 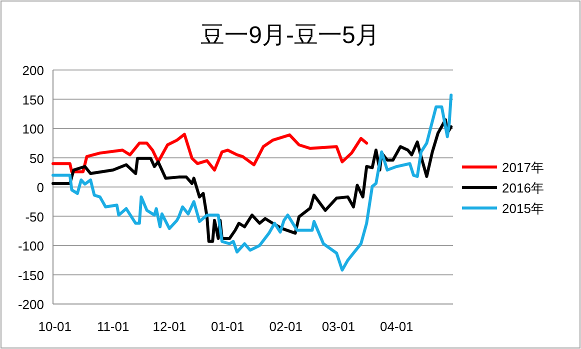 What do you see at coordinates (31, 246) in the screenshot?
I see `y-tick-label: -100` at bounding box center [31, 246].